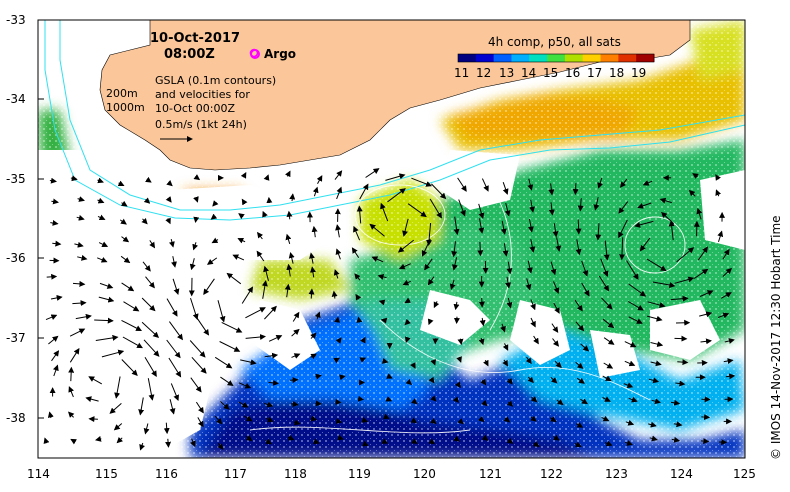 The image size is (790, 492). What do you see at coordinates (201, 124) in the screenshot?
I see `velocity-scale-label: 0.5m/s (1kt 24h)` at bounding box center [201, 124].